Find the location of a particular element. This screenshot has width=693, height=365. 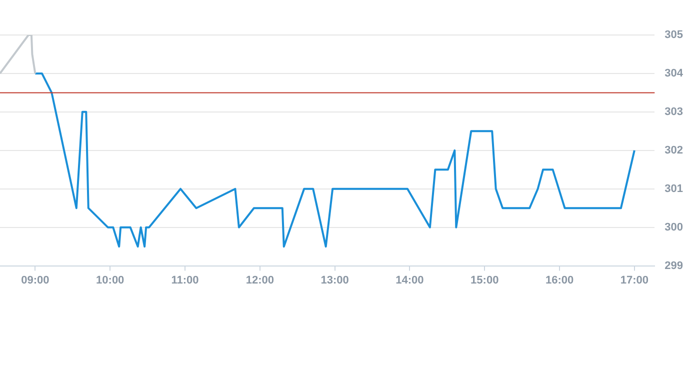

x-tick-label: 14:00 is located at coordinates (410, 280).